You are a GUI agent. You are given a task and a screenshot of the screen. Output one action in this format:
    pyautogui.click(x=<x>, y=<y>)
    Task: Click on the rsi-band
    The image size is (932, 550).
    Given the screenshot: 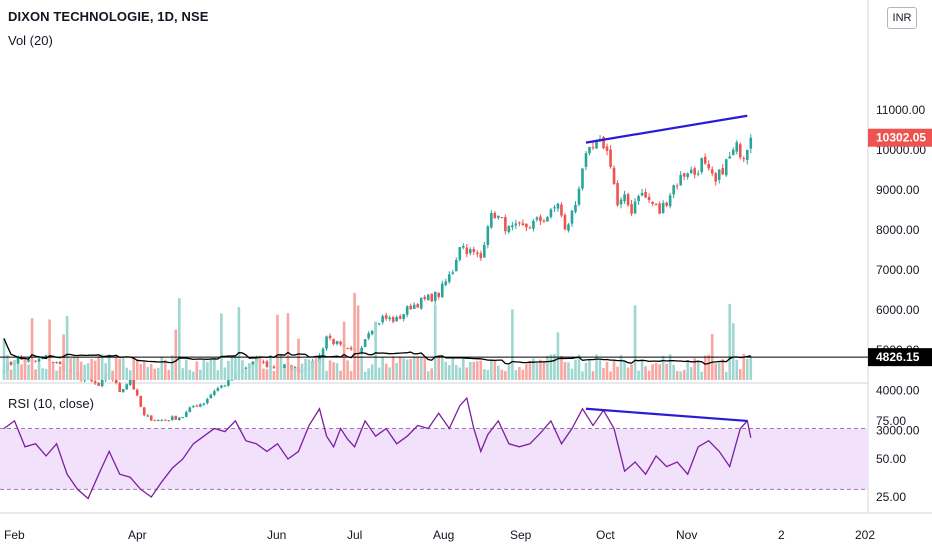 What is the action you would take?
    pyautogui.click(x=434, y=459)
    